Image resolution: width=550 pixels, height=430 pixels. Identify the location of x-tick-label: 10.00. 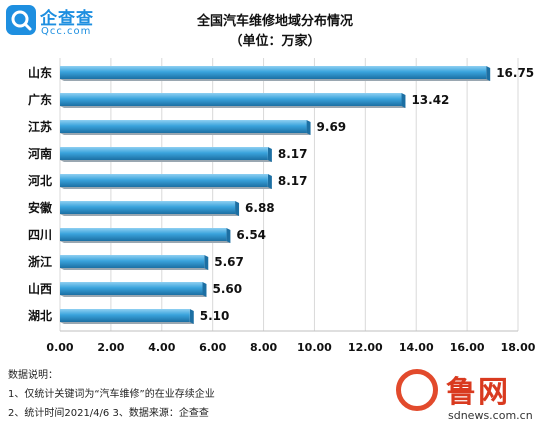
(314, 347).